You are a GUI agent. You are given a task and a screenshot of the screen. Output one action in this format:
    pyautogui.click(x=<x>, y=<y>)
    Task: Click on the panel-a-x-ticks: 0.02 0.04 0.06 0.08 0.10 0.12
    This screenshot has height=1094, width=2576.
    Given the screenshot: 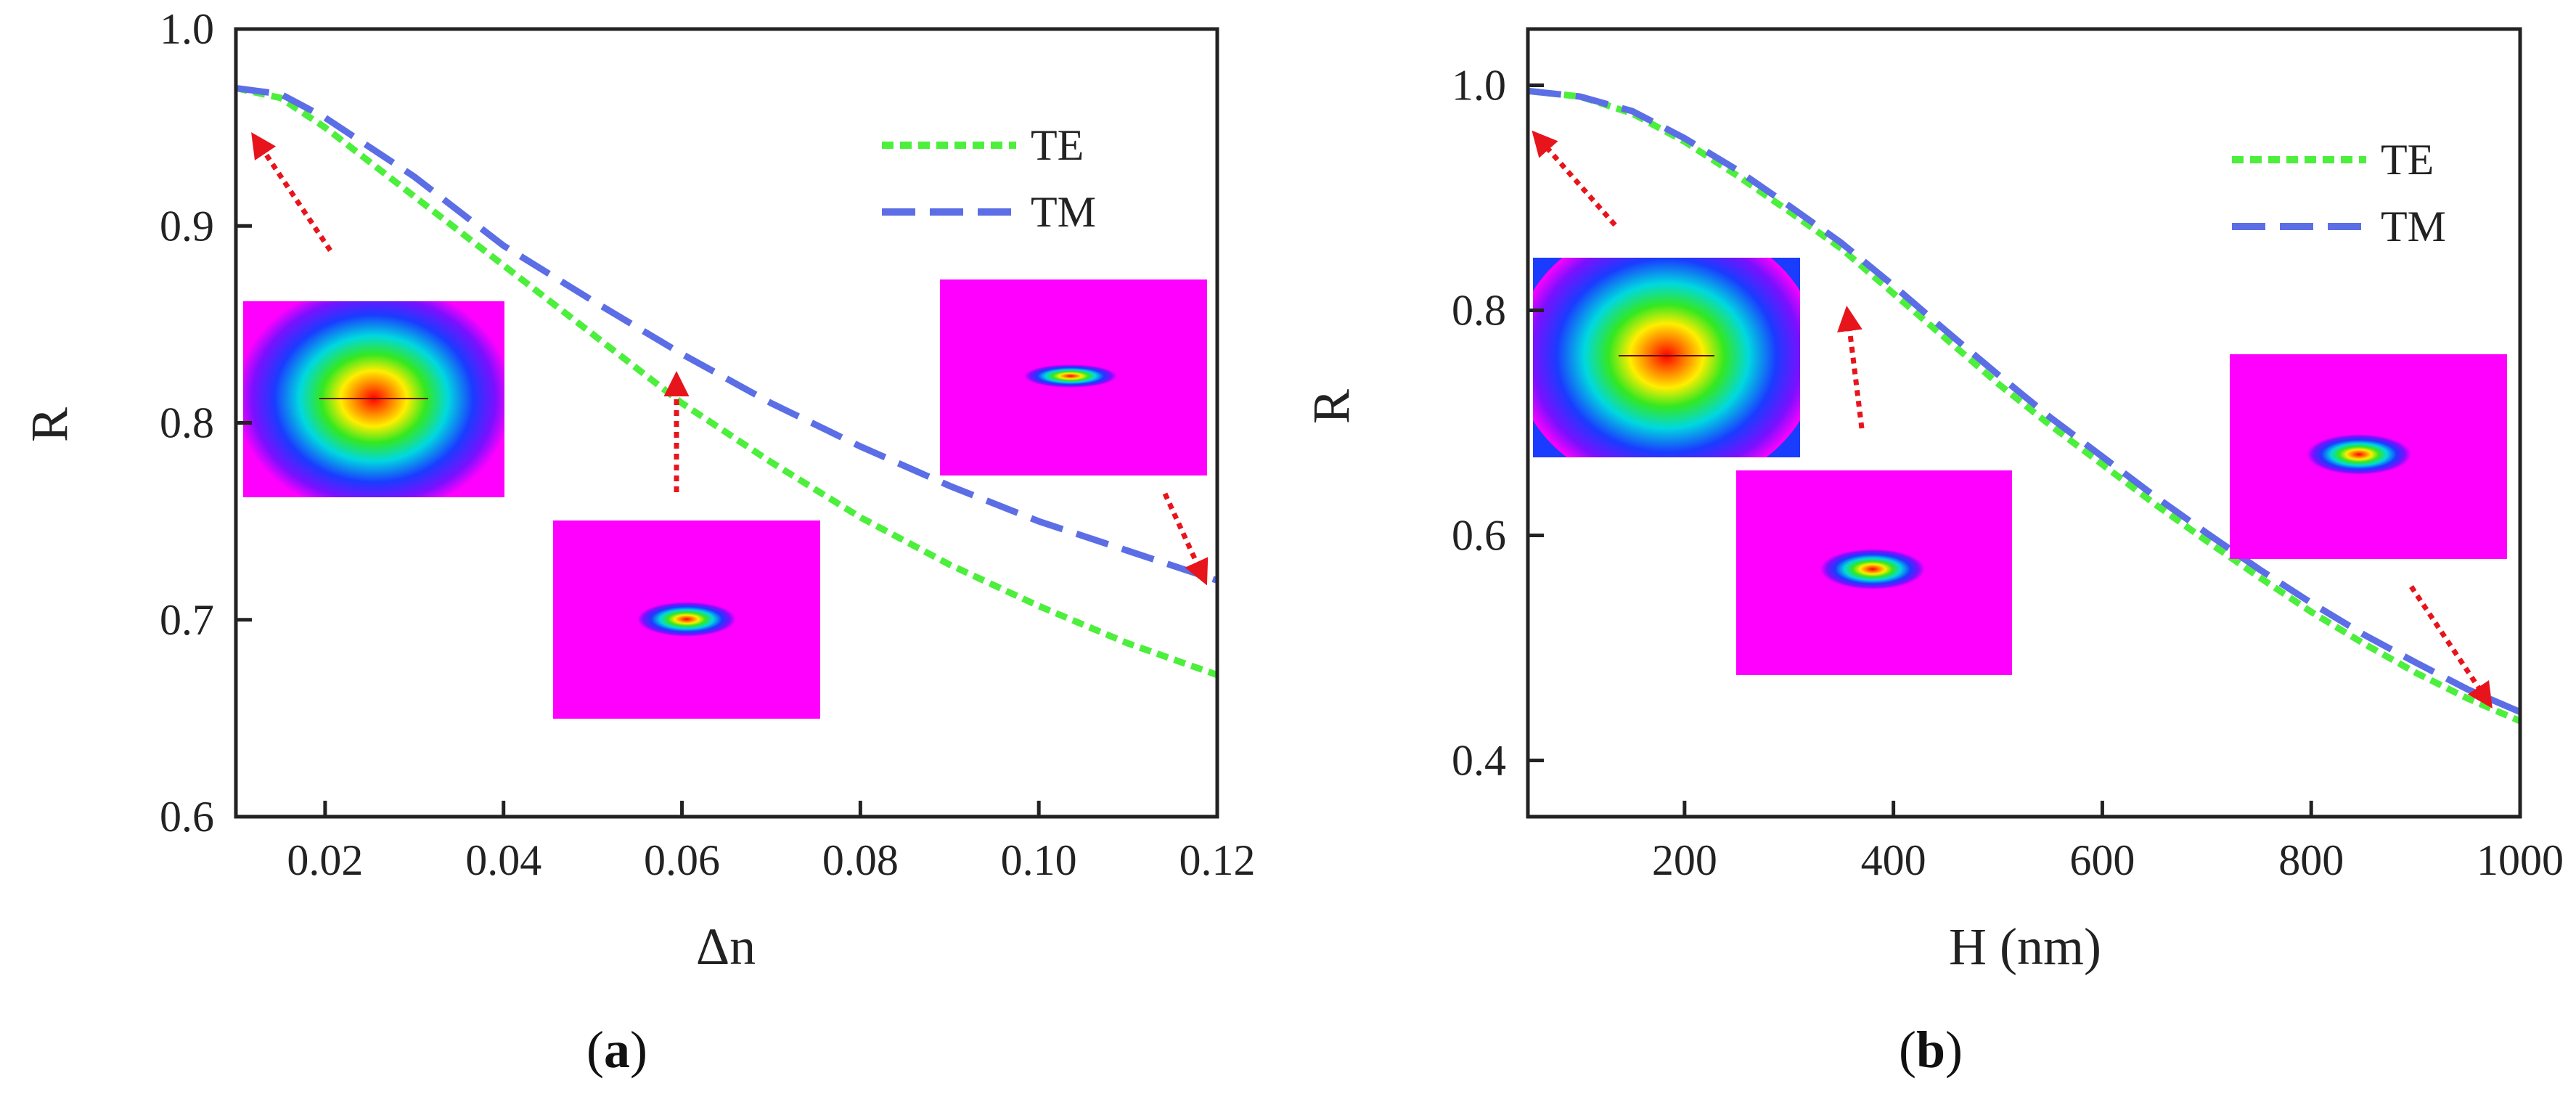 What is the action you would take?
    pyautogui.click(x=772, y=842)
    